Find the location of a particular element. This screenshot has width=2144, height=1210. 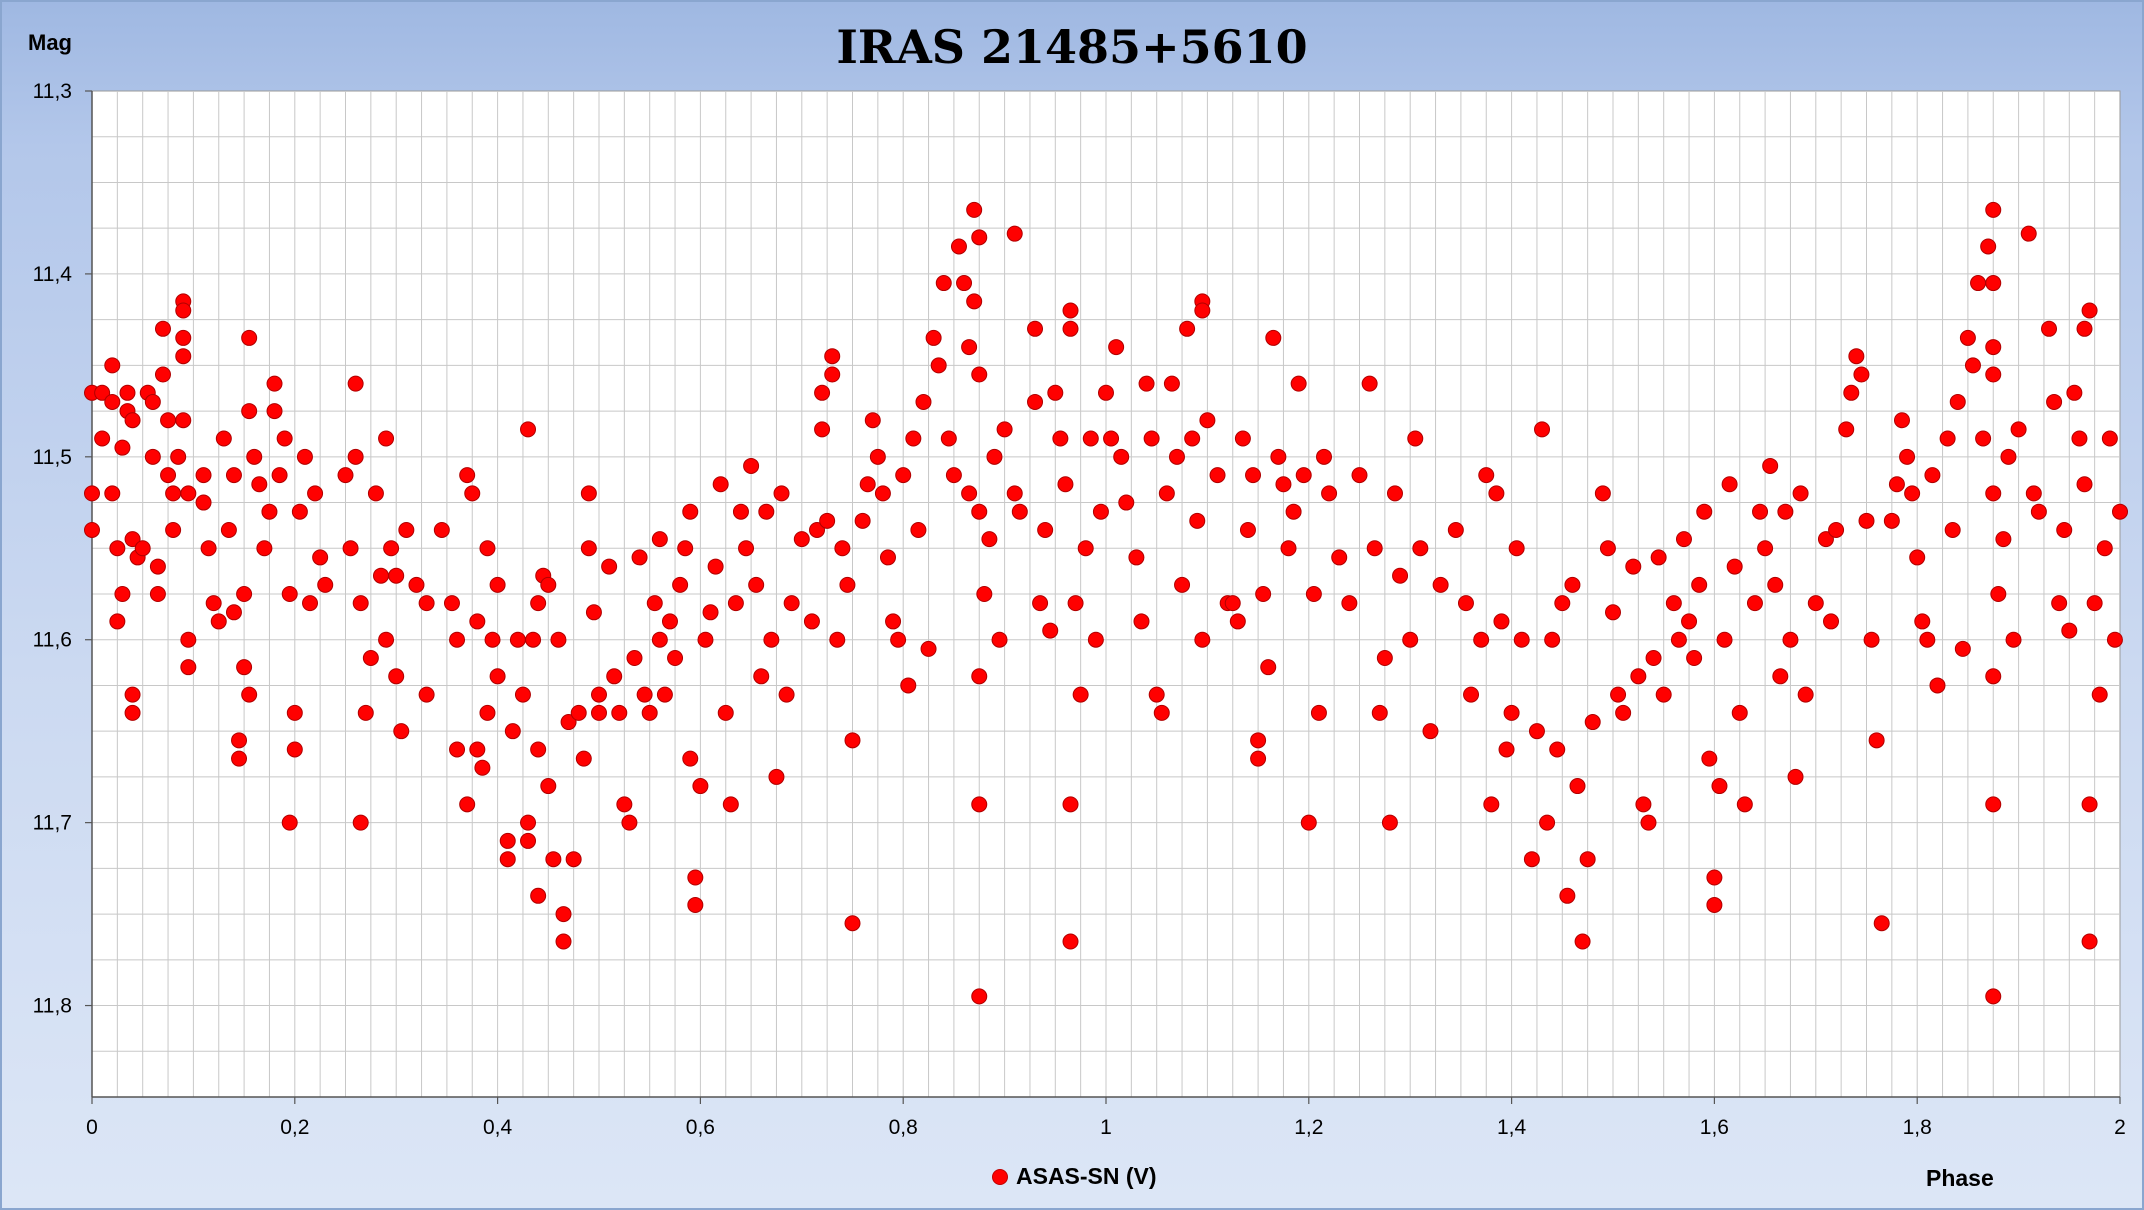

x-tick-label: 0,8 is located at coordinates (903, 1127).